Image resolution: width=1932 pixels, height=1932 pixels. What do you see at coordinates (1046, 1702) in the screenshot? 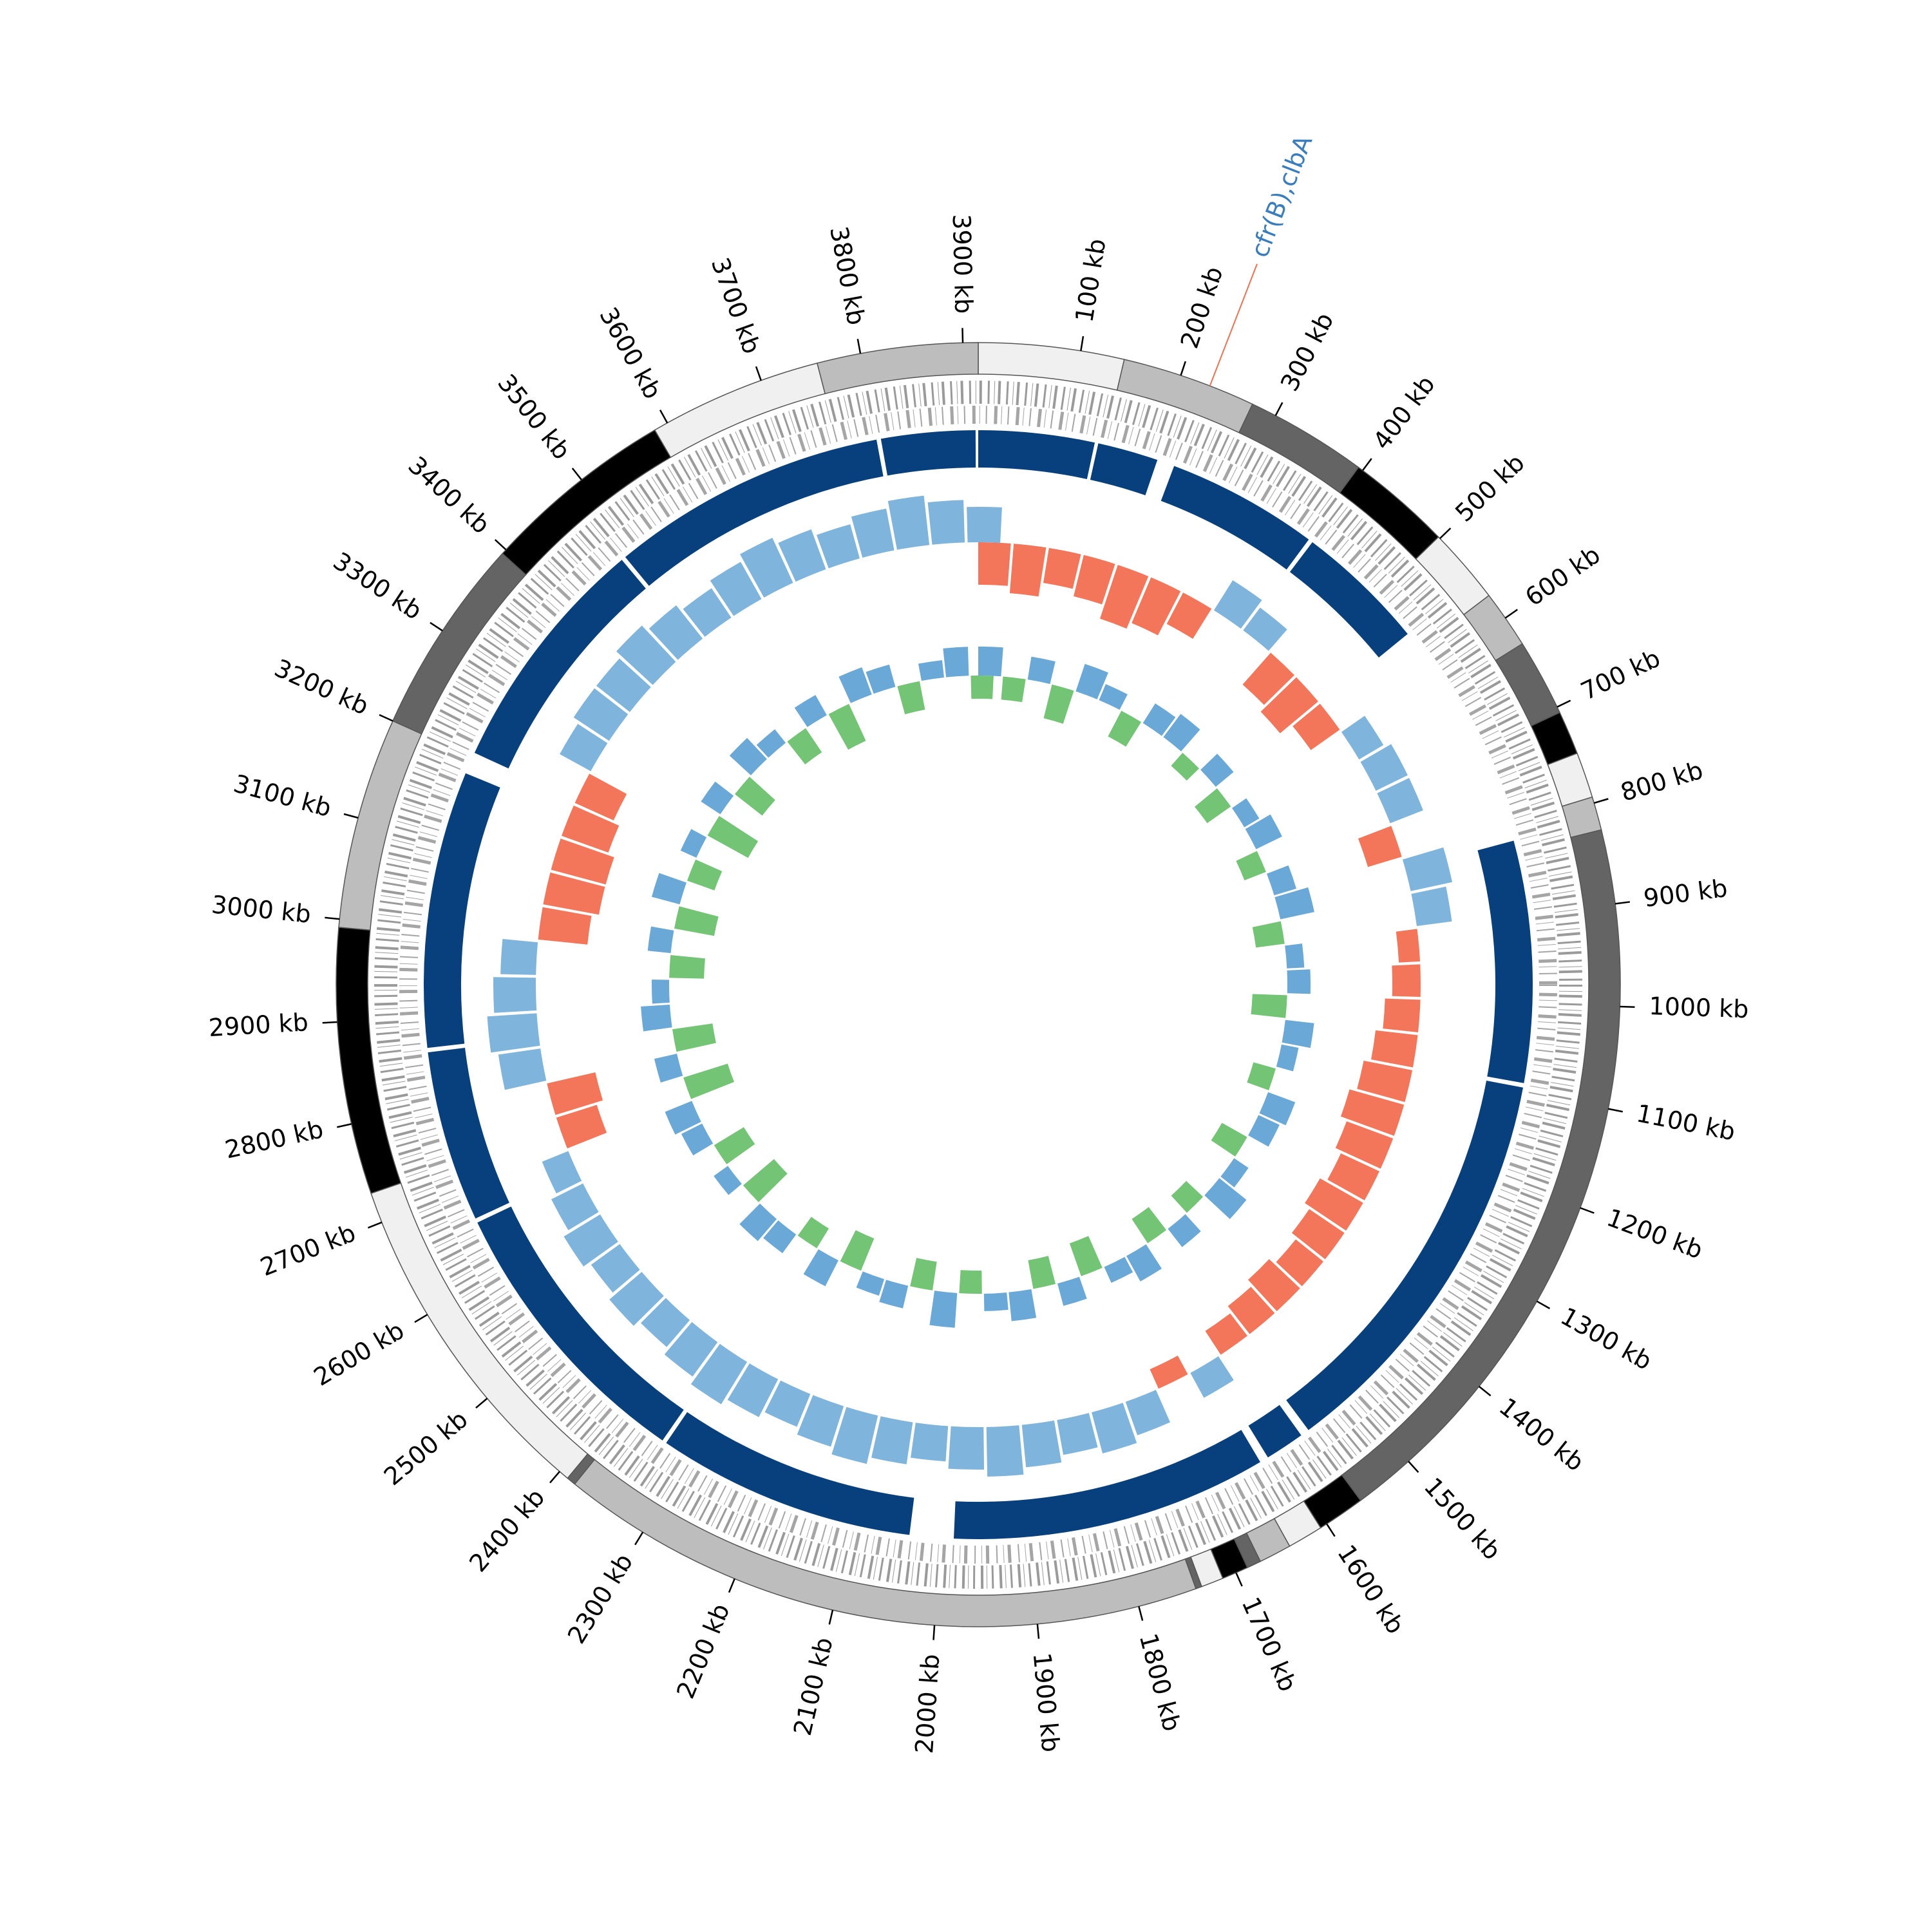
I see `tick-label: 1900 kb` at bounding box center [1046, 1702].